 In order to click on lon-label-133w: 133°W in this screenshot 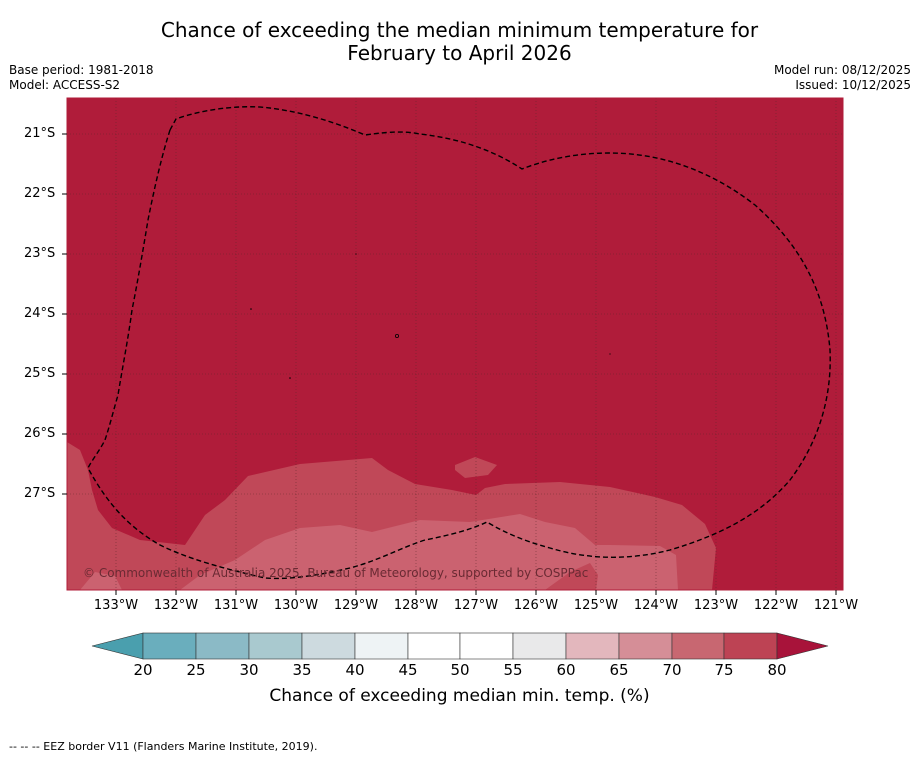, I will do `click(116, 605)`.